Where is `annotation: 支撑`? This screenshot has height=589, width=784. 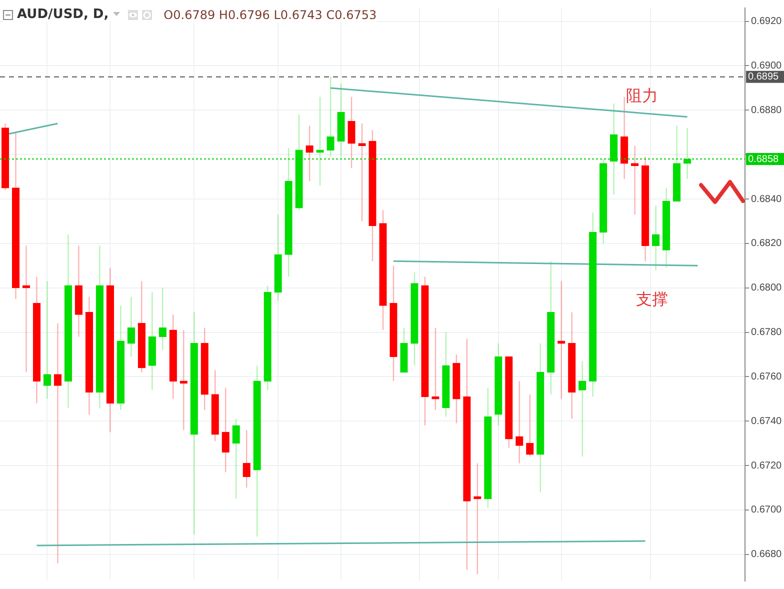
annotation: 支撑 is located at coordinates (652, 298).